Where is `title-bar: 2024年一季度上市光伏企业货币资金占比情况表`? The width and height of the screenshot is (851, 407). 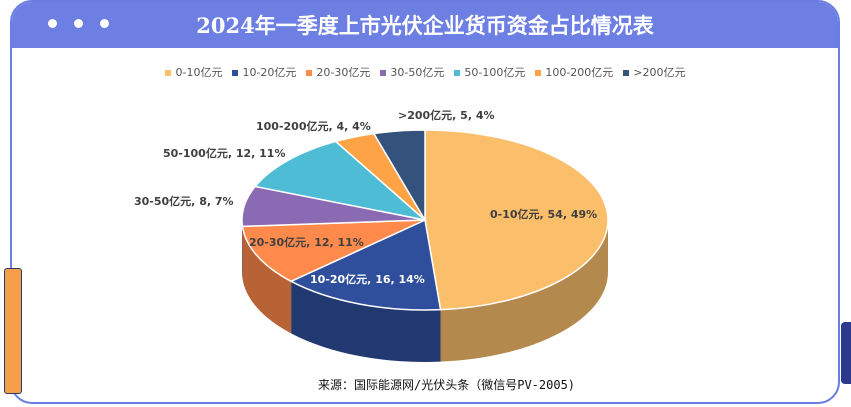
title-bar: 2024年一季度上市光伏企业货币资金占比情况表 is located at coordinates (425, 25).